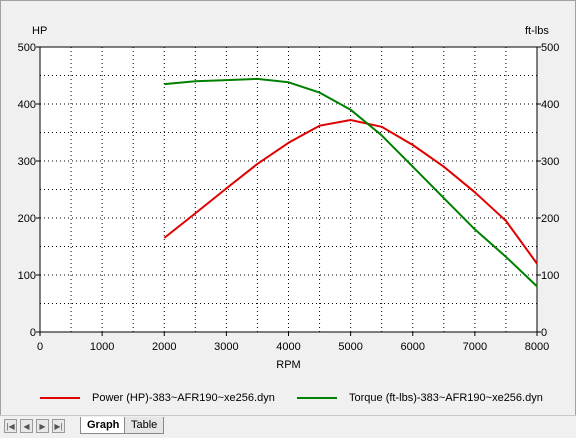  Describe the element at coordinates (102, 347) in the screenshot. I see `x-tick-label: 1000` at that location.